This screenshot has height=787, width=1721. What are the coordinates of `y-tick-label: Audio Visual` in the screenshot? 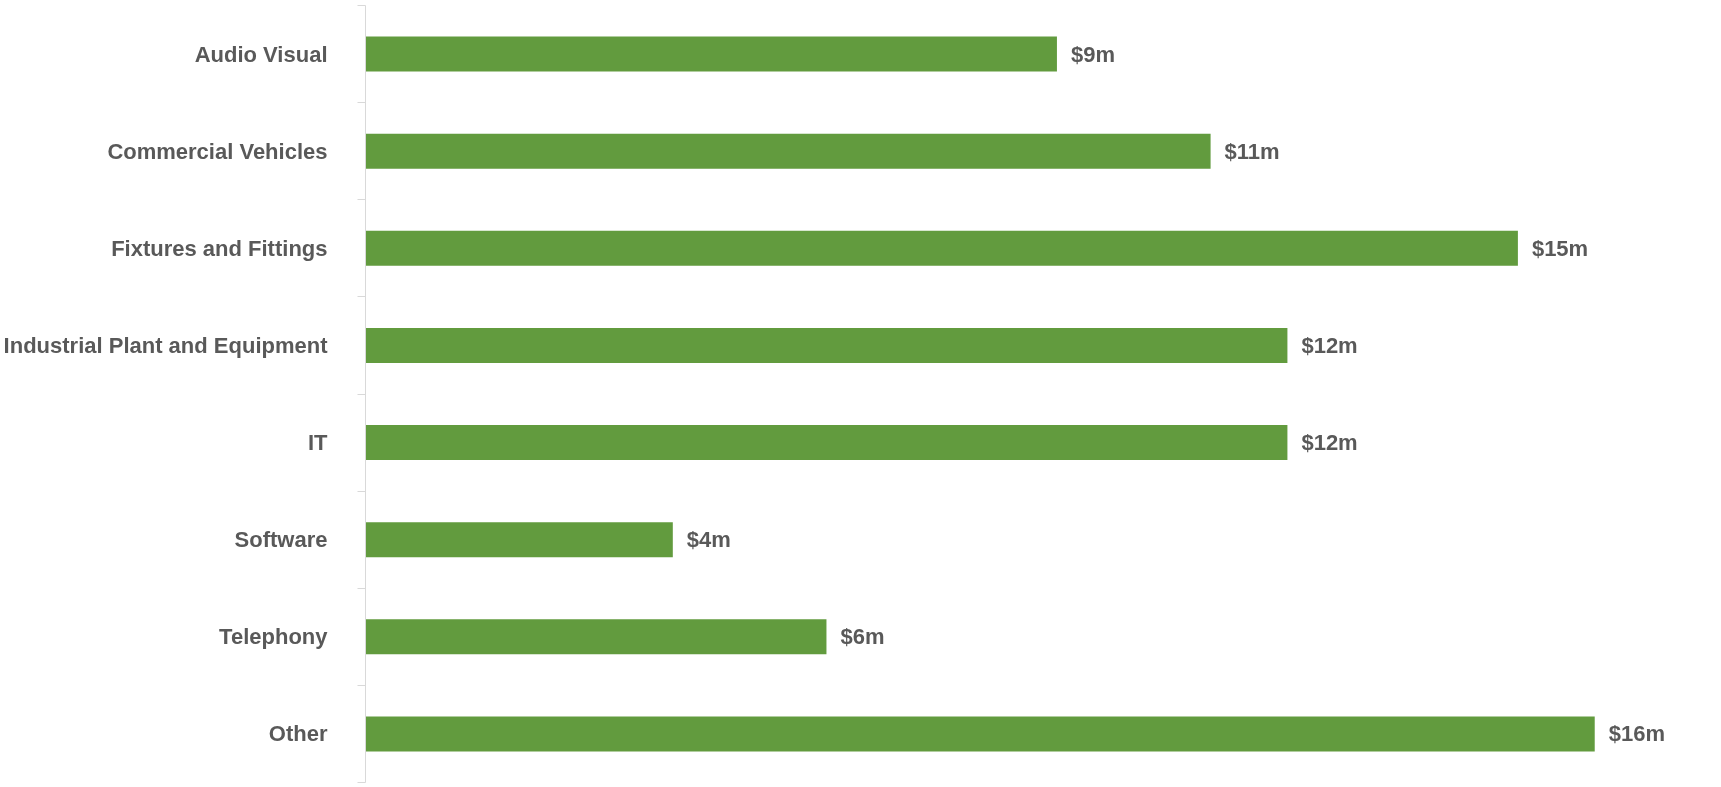 It's located at (261, 54).